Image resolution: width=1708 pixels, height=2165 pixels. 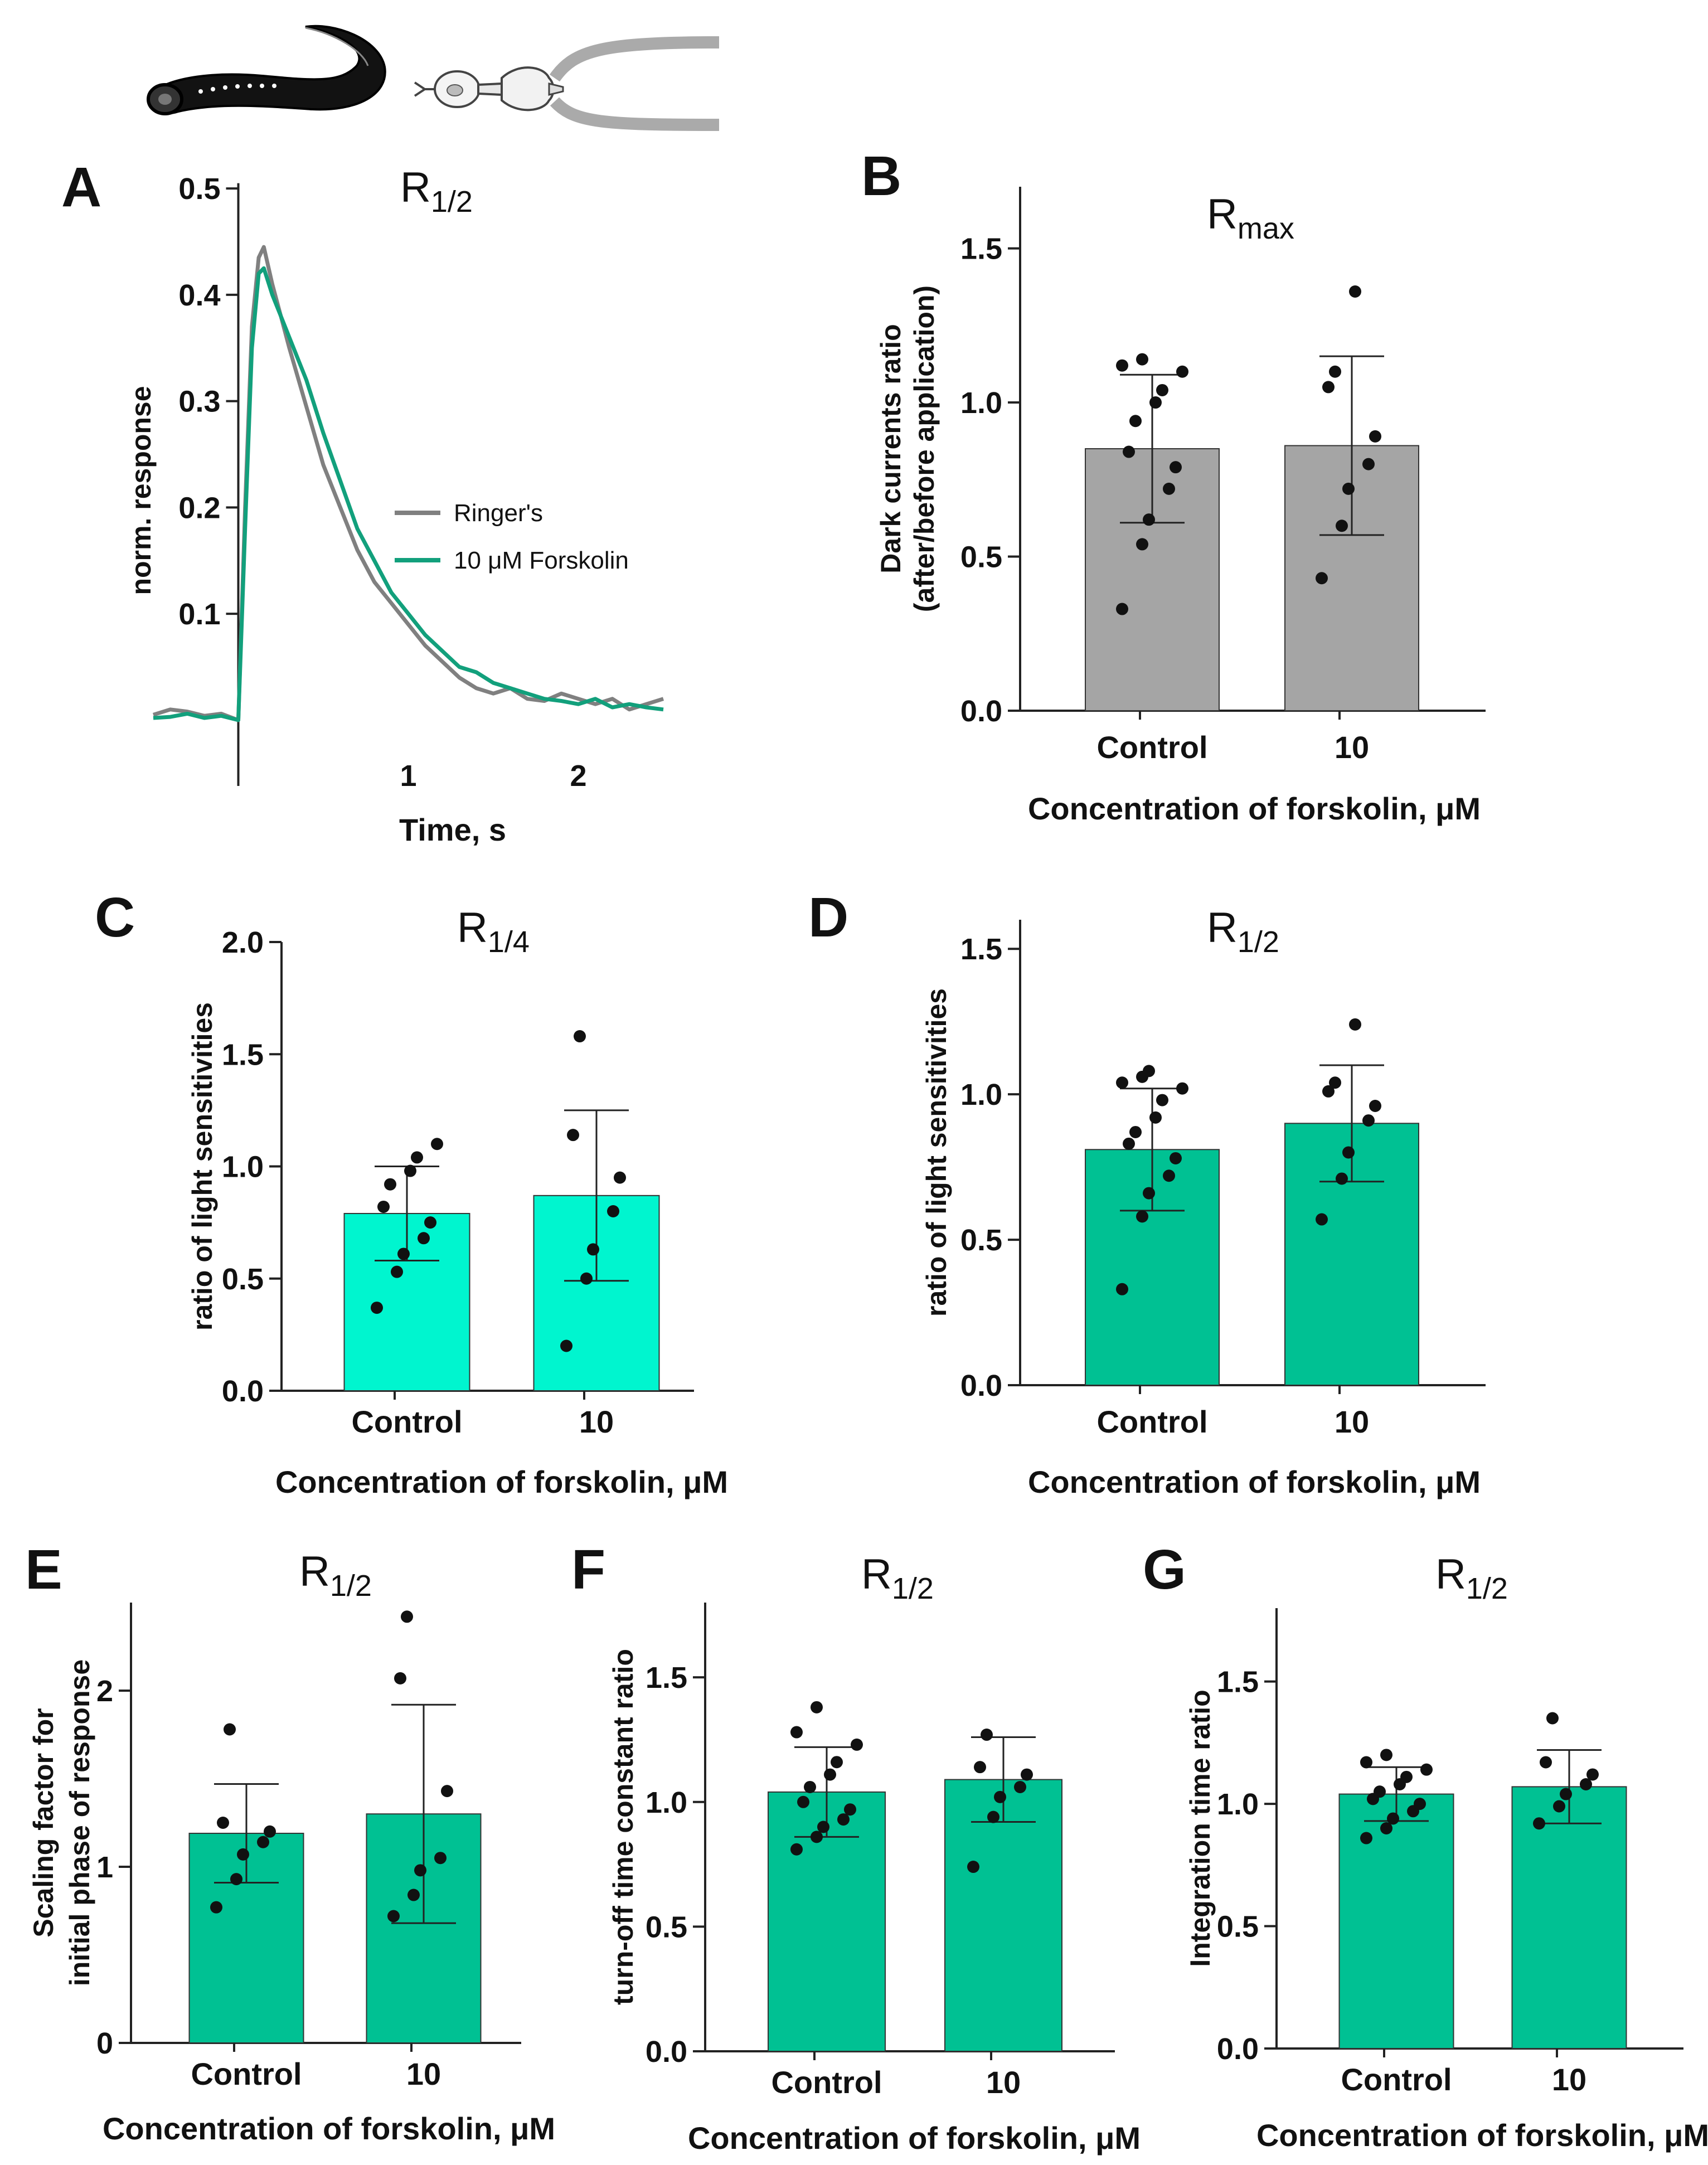 What do you see at coordinates (981, 1385) in the screenshot?
I see `panel-d-ytick-label: 0.0` at bounding box center [981, 1385].